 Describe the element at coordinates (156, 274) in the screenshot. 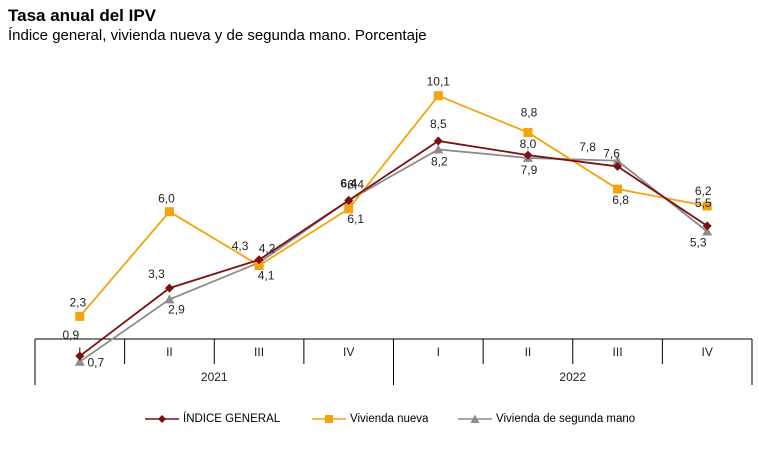

I see `data-label: 3,3` at that location.